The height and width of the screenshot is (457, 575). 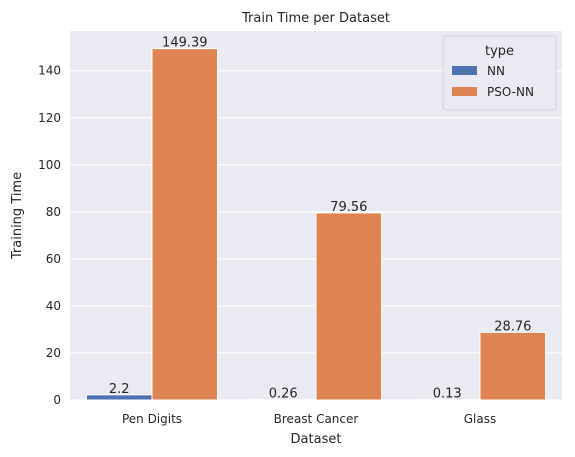 What do you see at coordinates (119, 389) in the screenshot?
I see `data-label: 2.2` at bounding box center [119, 389].